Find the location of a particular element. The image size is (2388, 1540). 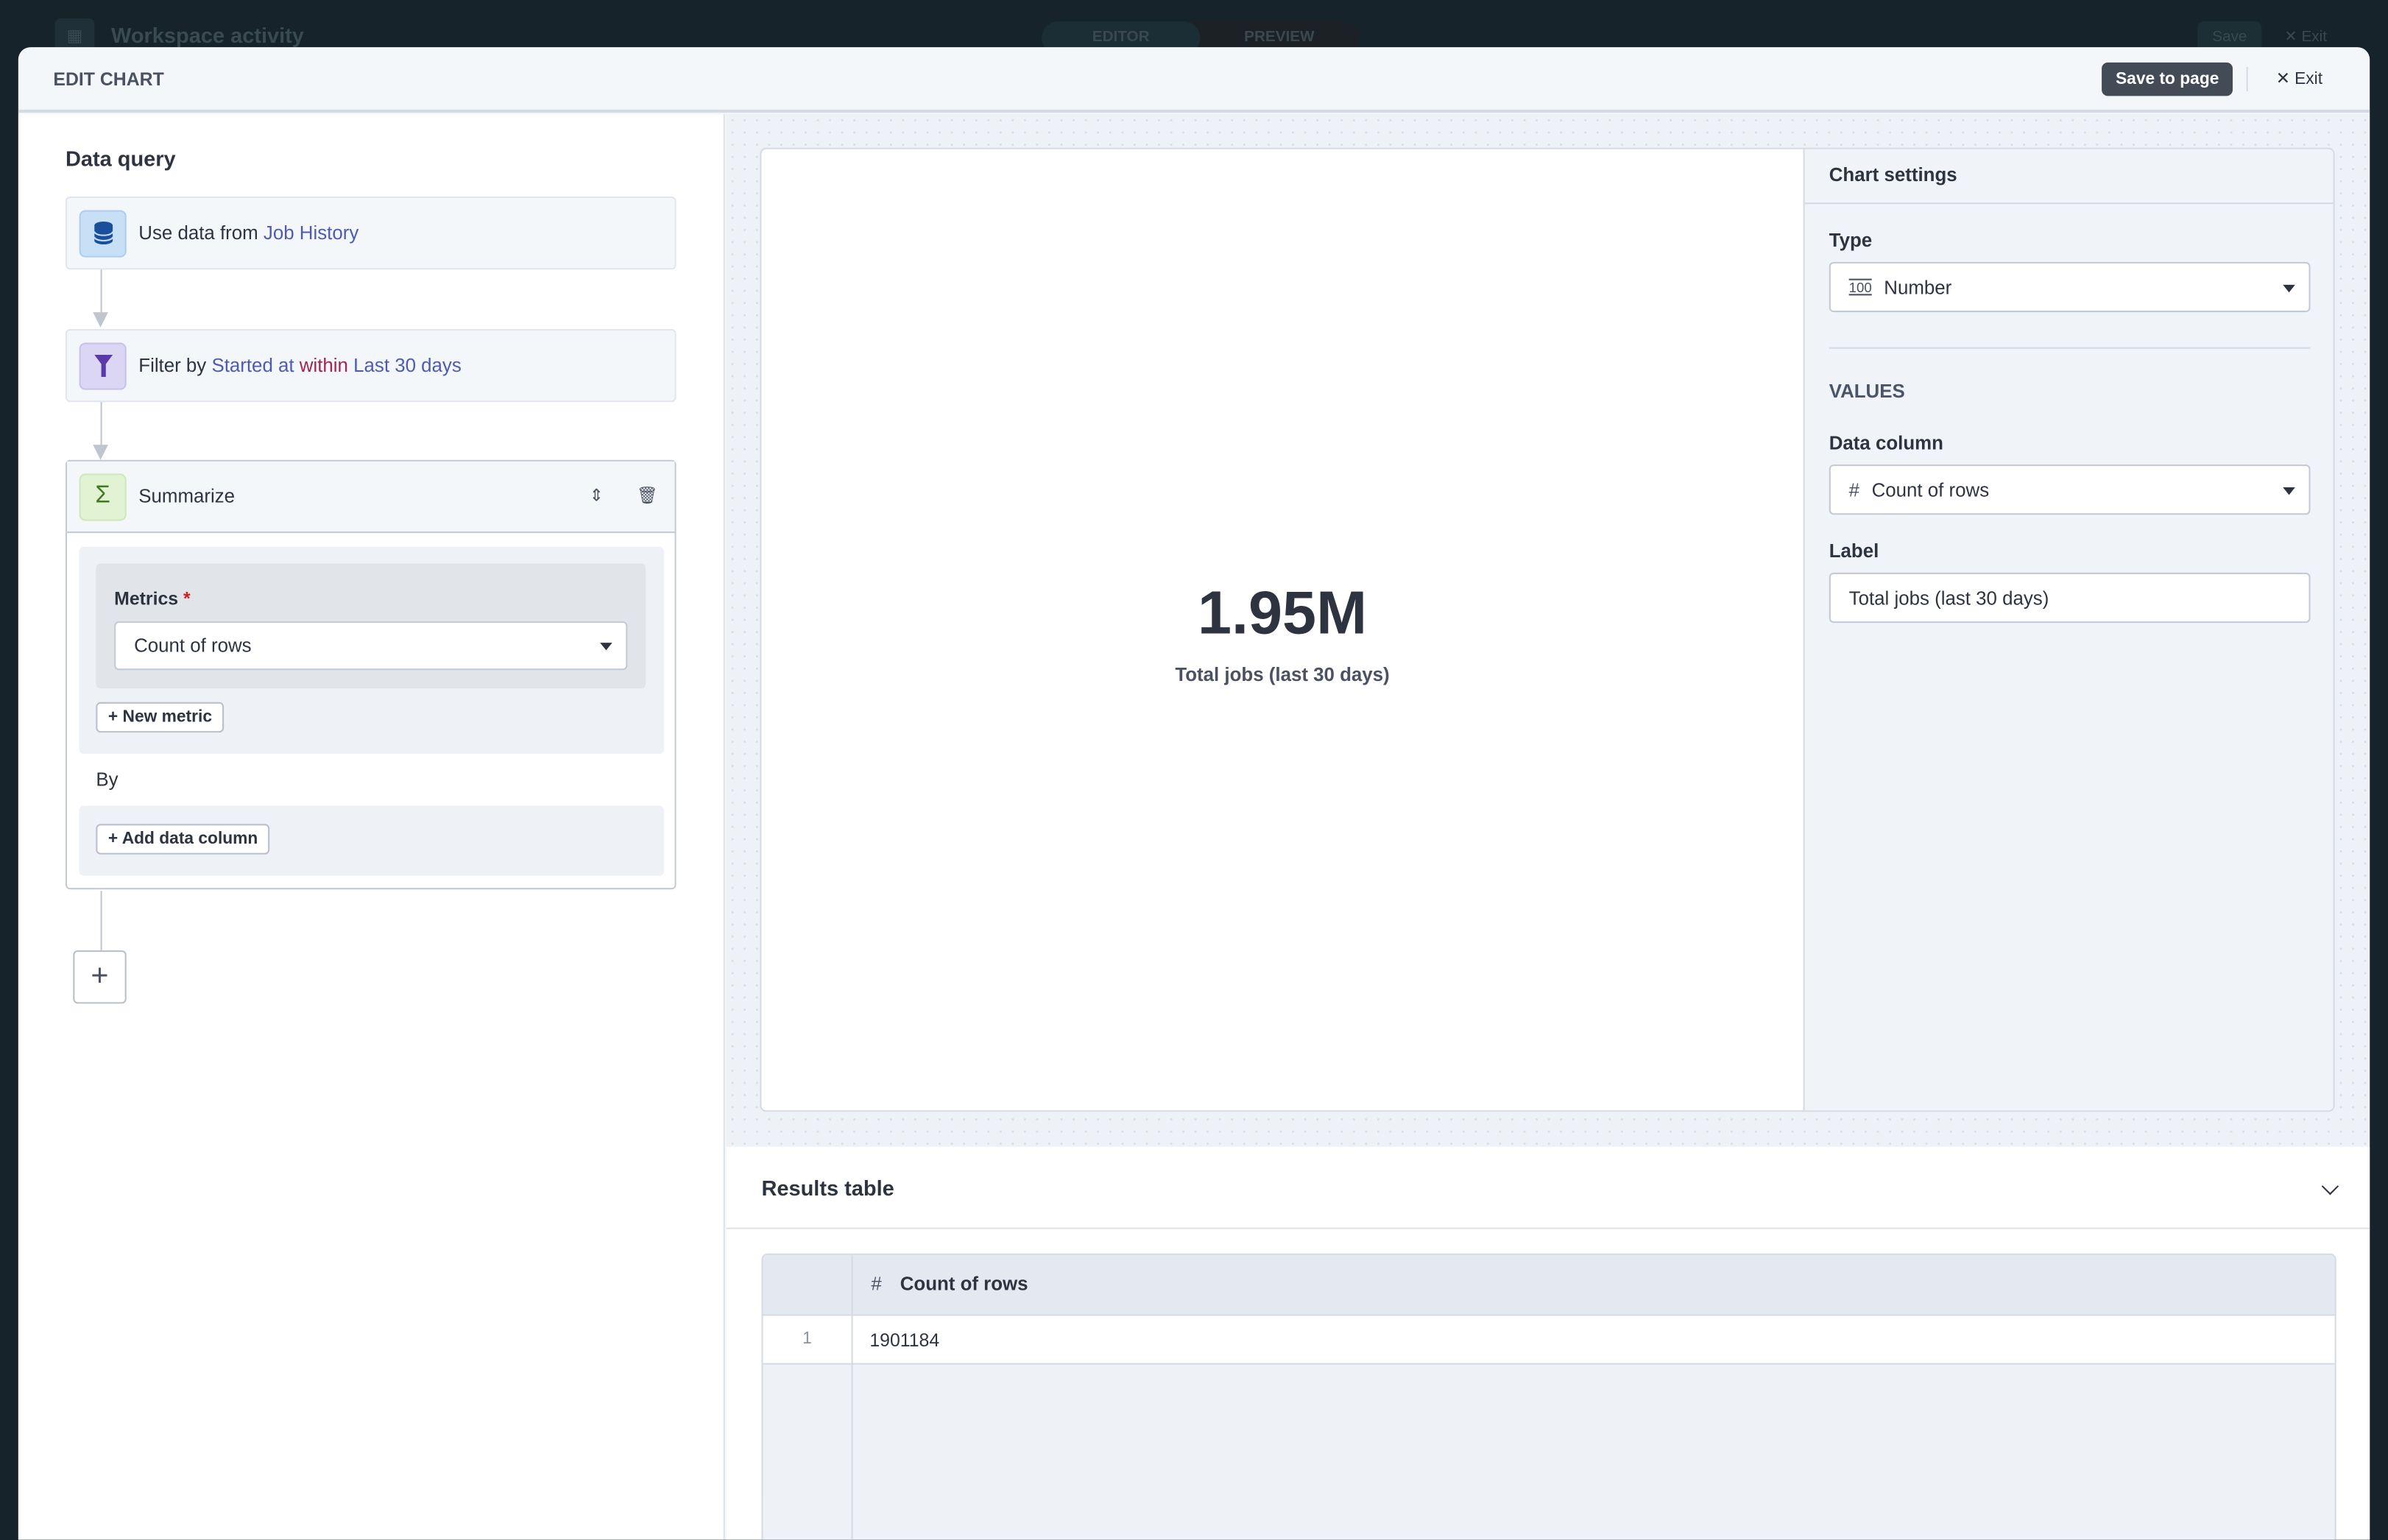

number-type-icon: 100 is located at coordinates (1860, 287).